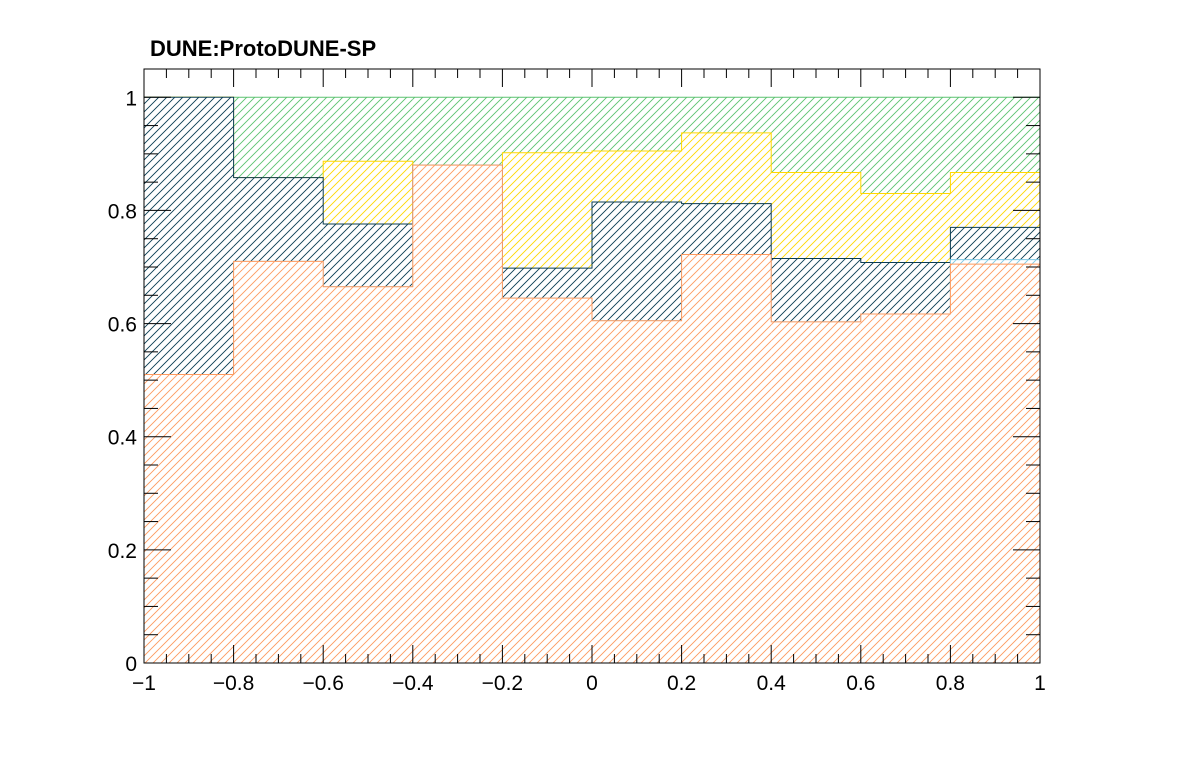 Image resolution: width=1196 pixels, height=772 pixels. Describe the element at coordinates (131, 98) in the screenshot. I see `y-tick-label: 1` at that location.